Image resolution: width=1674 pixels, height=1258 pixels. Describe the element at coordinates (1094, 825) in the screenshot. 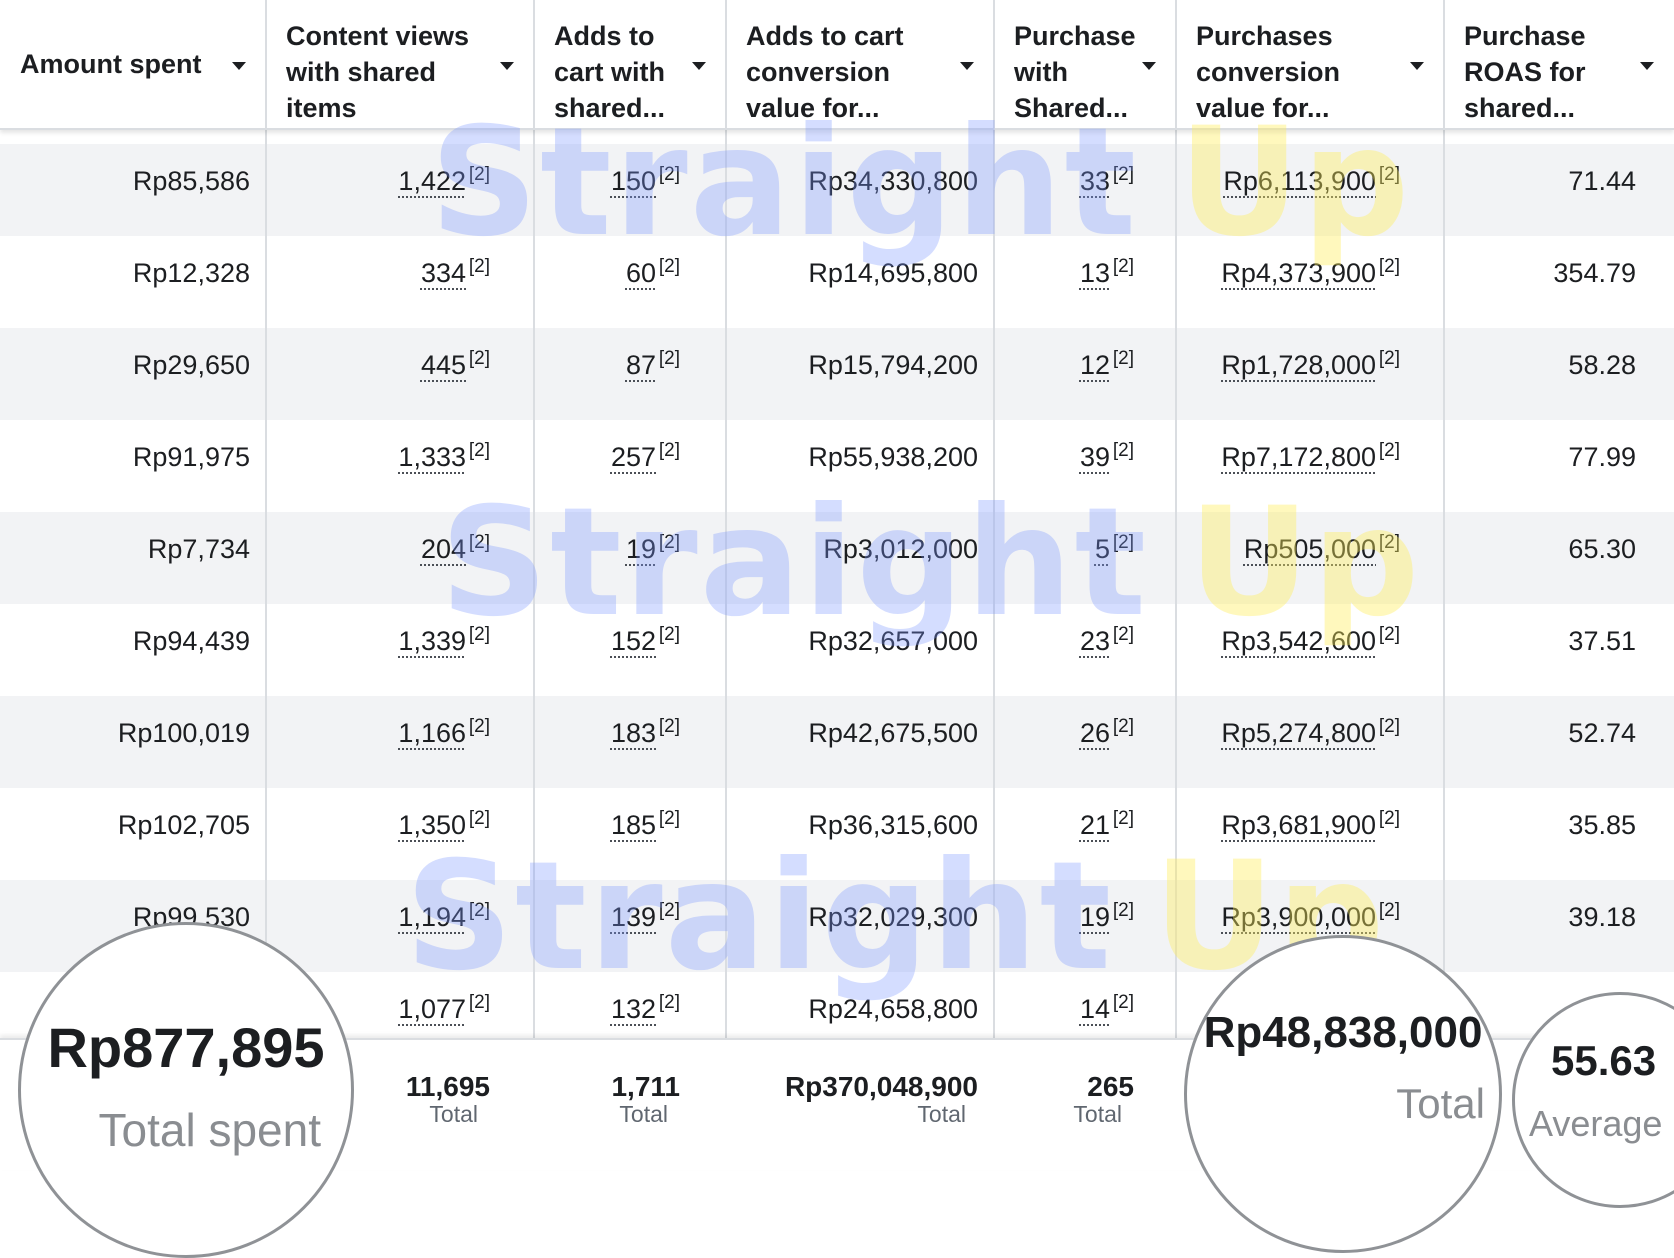

I see `cell-purch: 21` at that location.